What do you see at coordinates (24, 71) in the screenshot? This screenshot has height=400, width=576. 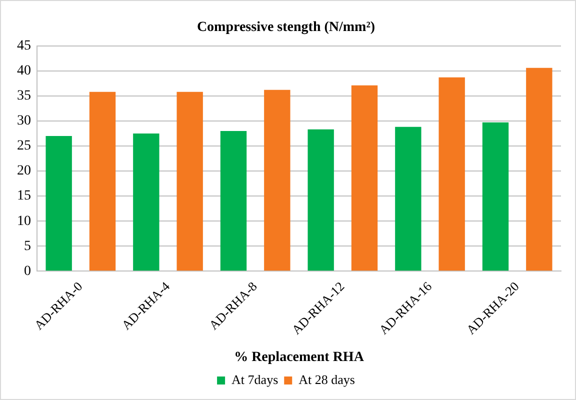 I see `y-tick-label: 40` at bounding box center [24, 71].